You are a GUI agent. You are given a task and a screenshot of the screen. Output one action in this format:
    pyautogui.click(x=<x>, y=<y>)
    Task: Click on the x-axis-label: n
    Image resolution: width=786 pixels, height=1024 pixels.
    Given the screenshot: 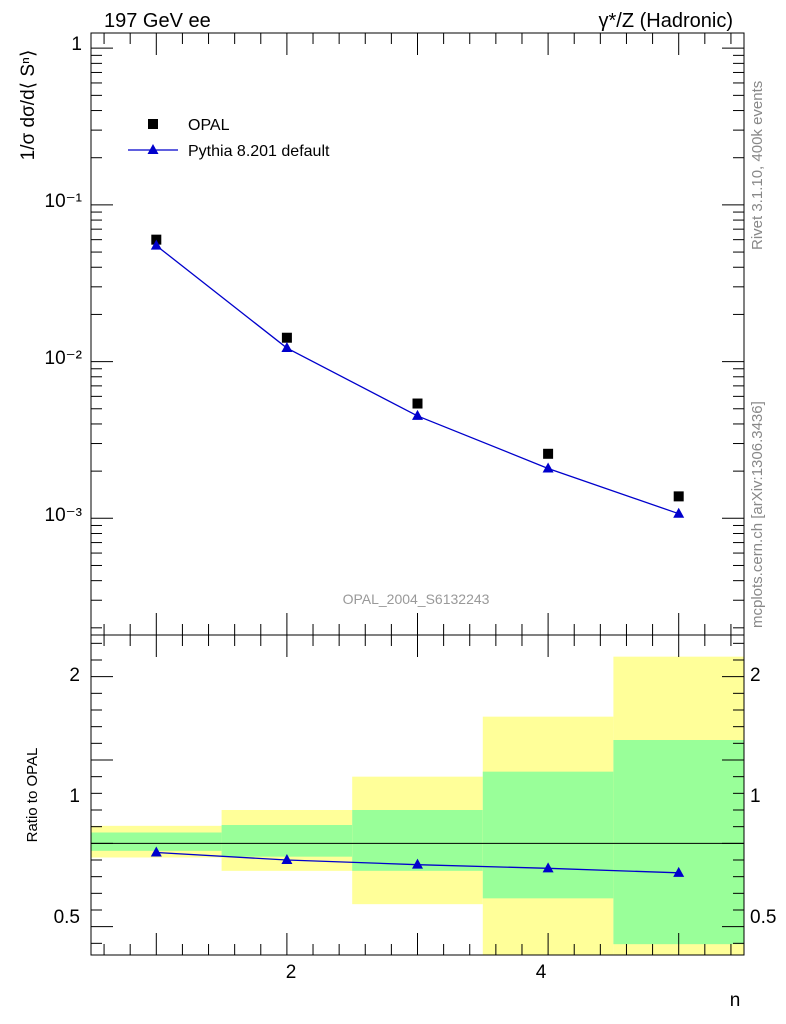 What is the action you would take?
    pyautogui.click(x=735, y=1000)
    